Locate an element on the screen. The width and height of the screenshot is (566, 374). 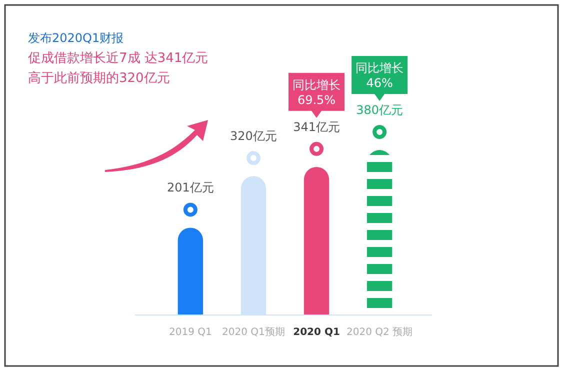
chart-subtitle: 促成借款增长近7成 达341亿元 is located at coordinates (118, 58).